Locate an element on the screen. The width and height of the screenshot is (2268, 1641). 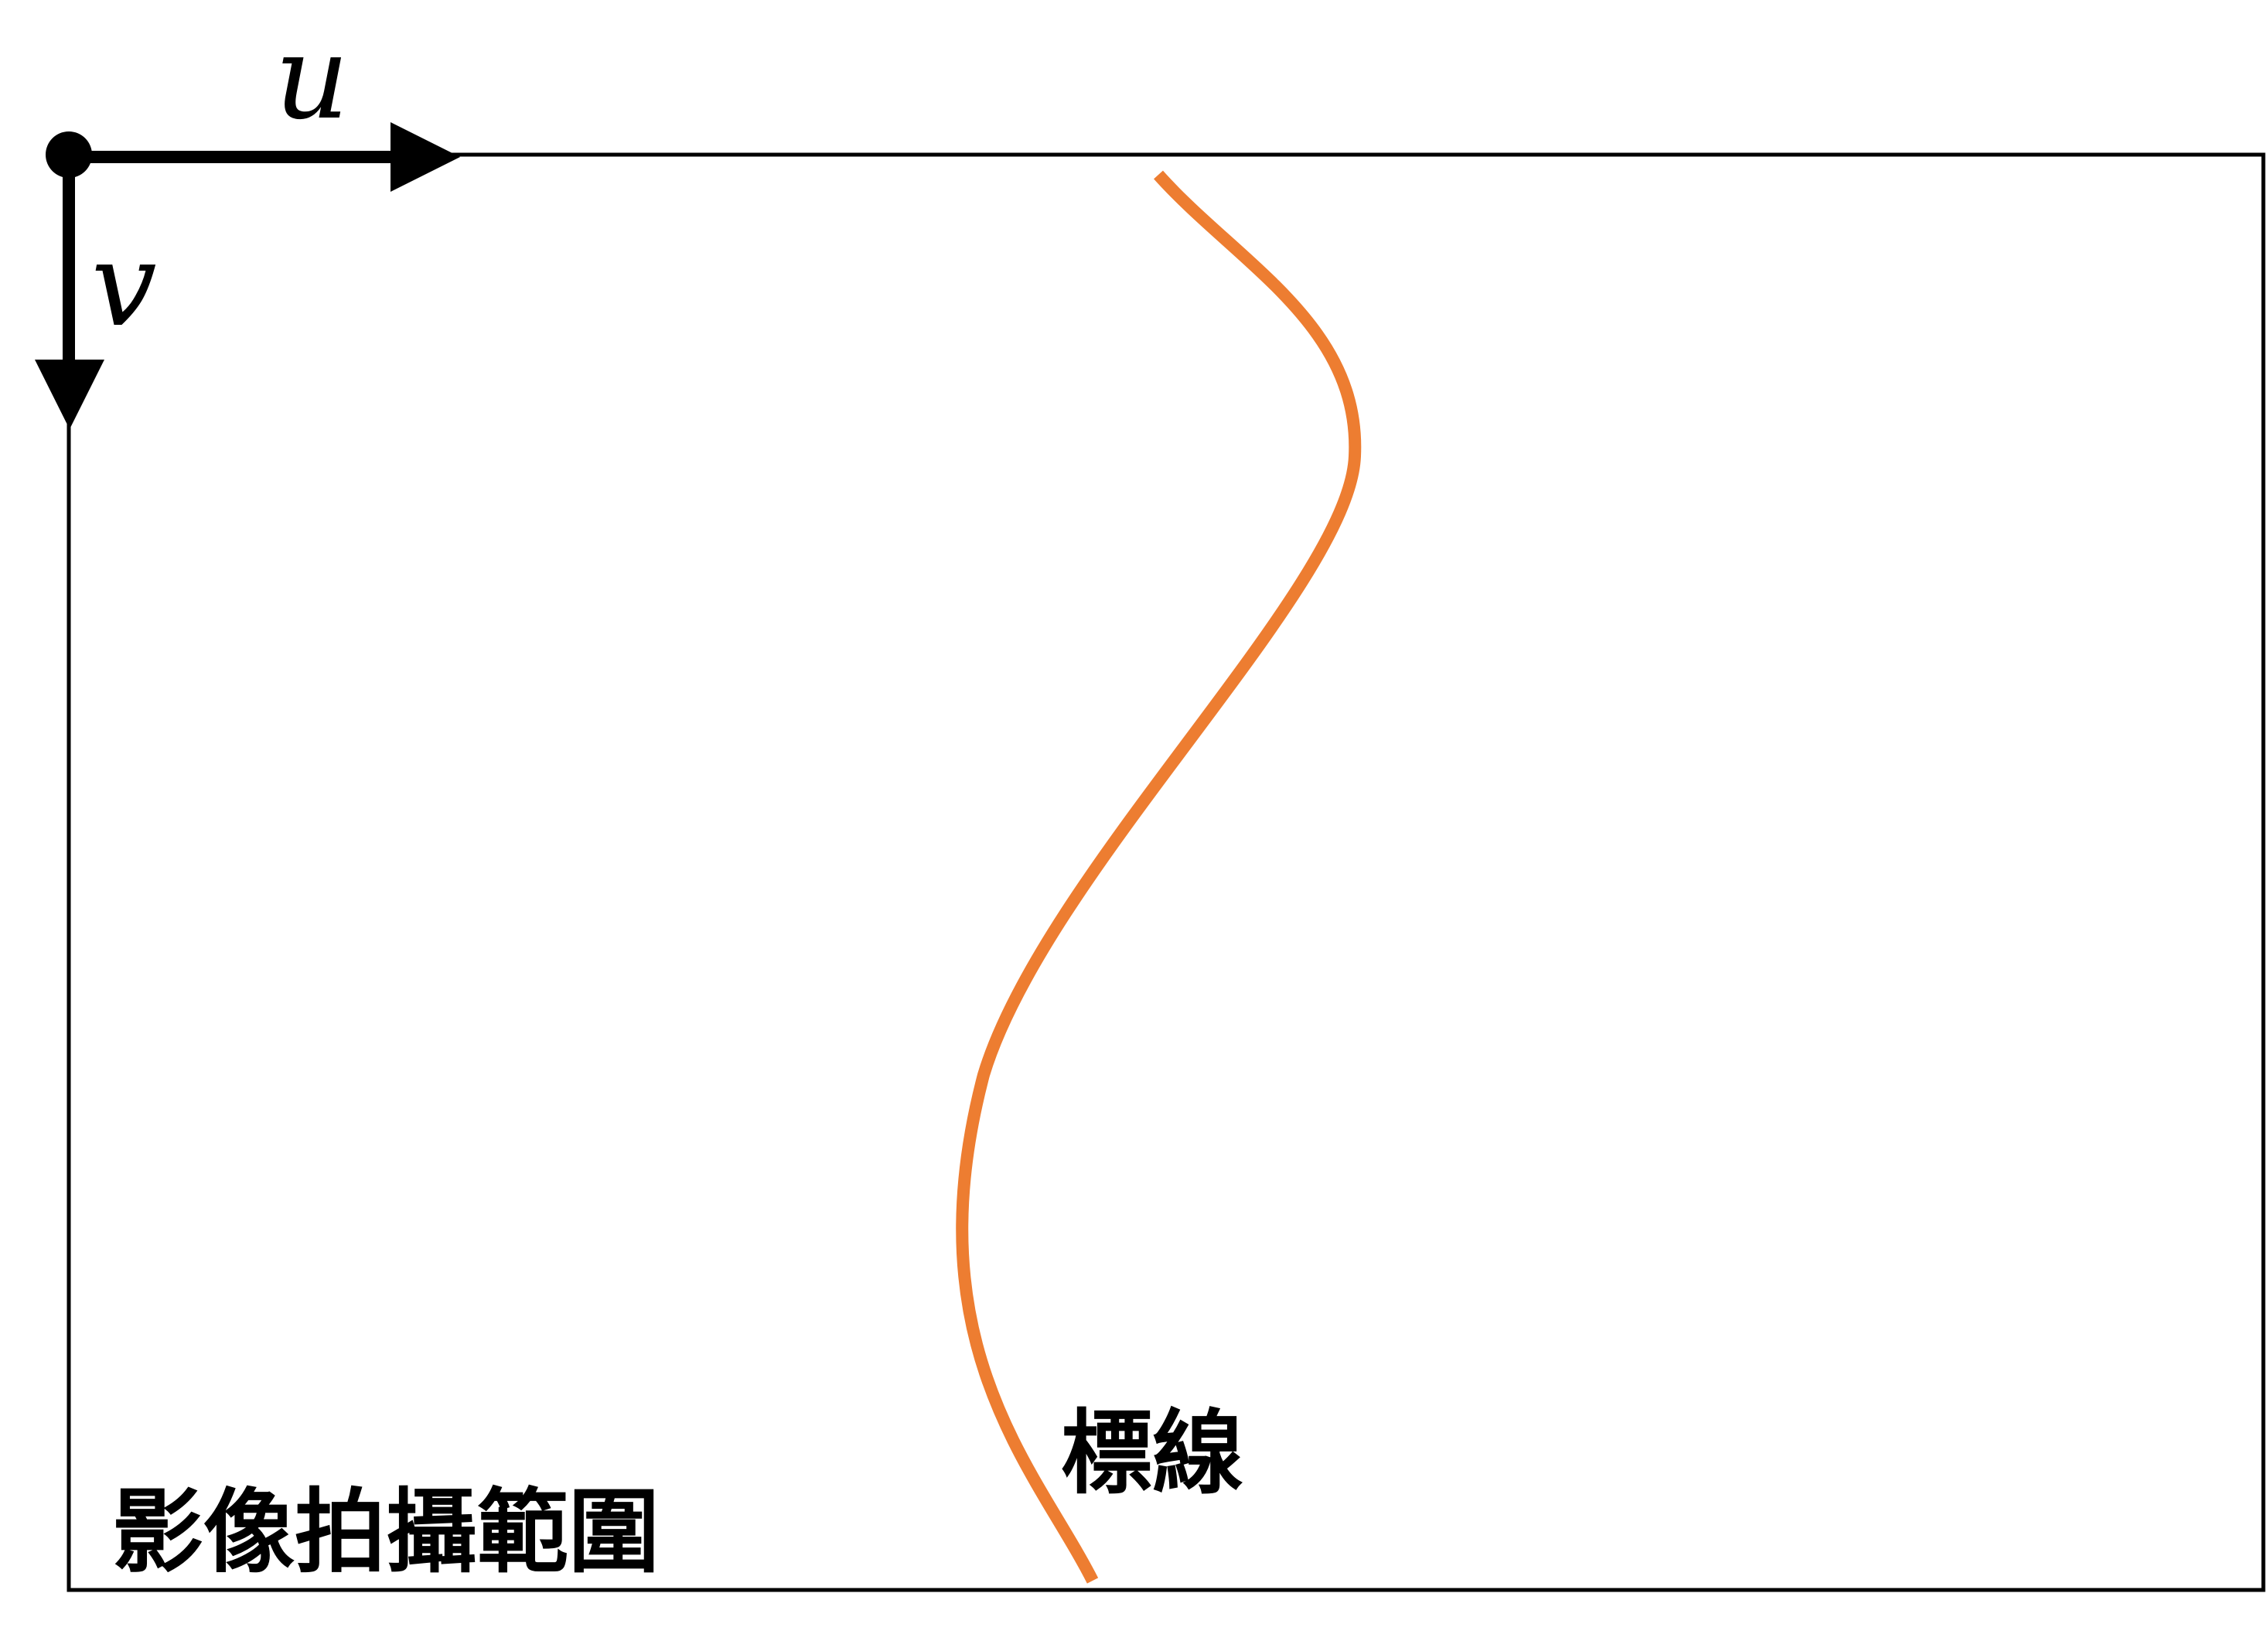
u-axis-arrowhead is located at coordinates (425, 157).